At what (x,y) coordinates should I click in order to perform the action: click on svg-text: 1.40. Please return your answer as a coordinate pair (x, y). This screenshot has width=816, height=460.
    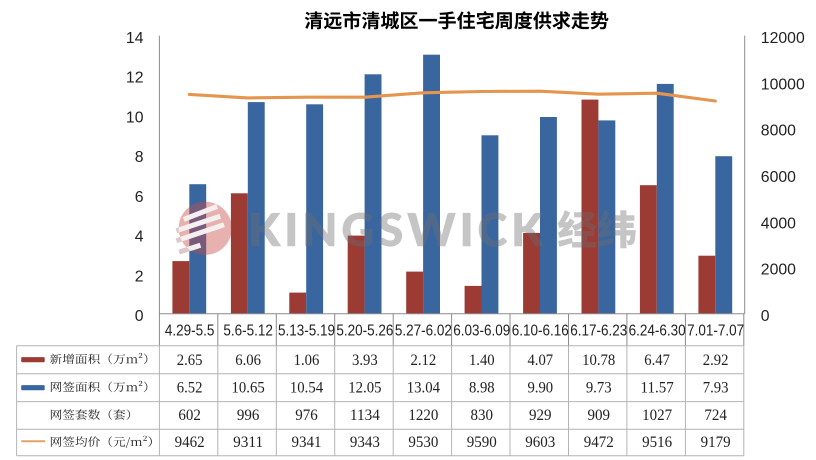
    Looking at the image, I should click on (482, 360).